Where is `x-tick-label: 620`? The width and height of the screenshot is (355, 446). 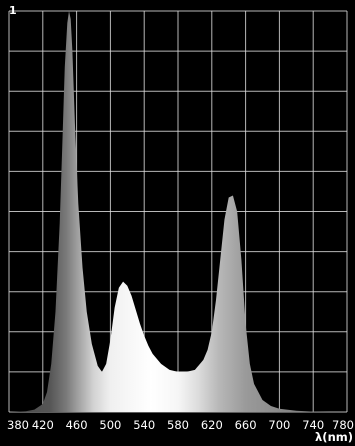 x-tick-label: 620 is located at coordinates (212, 425).